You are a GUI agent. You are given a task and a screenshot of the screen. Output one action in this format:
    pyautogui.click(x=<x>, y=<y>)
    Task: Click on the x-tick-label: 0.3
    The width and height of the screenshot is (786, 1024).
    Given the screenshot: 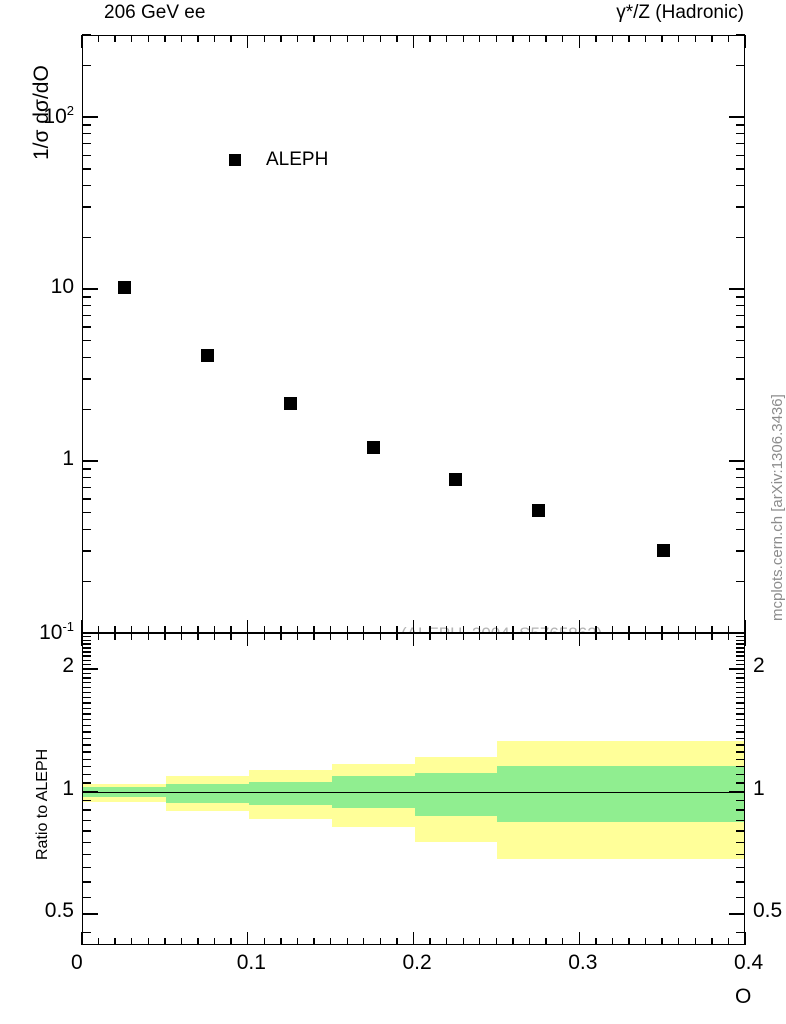 What is the action you would take?
    pyautogui.click(x=583, y=962)
    